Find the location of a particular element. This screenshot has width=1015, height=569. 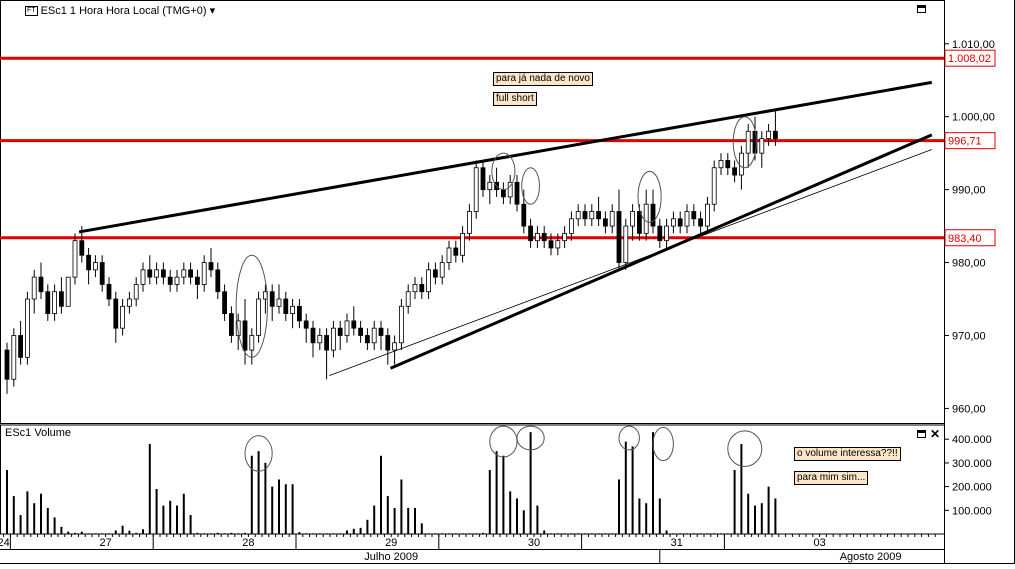

price-level-tag: 996,71 is located at coordinates (970, 141).